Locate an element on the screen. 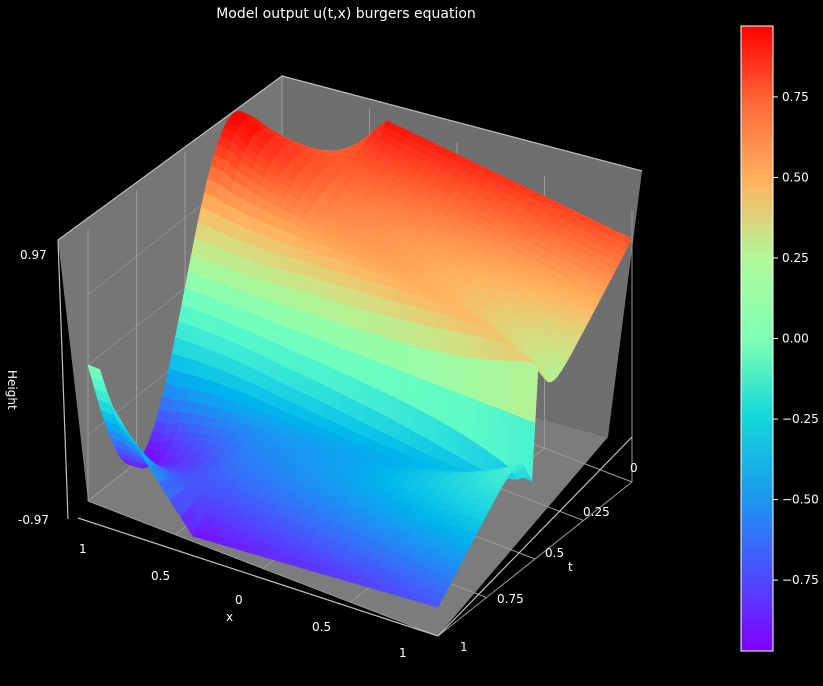 This screenshot has width=823, height=686. surface-patch is located at coordinates (433, 602).